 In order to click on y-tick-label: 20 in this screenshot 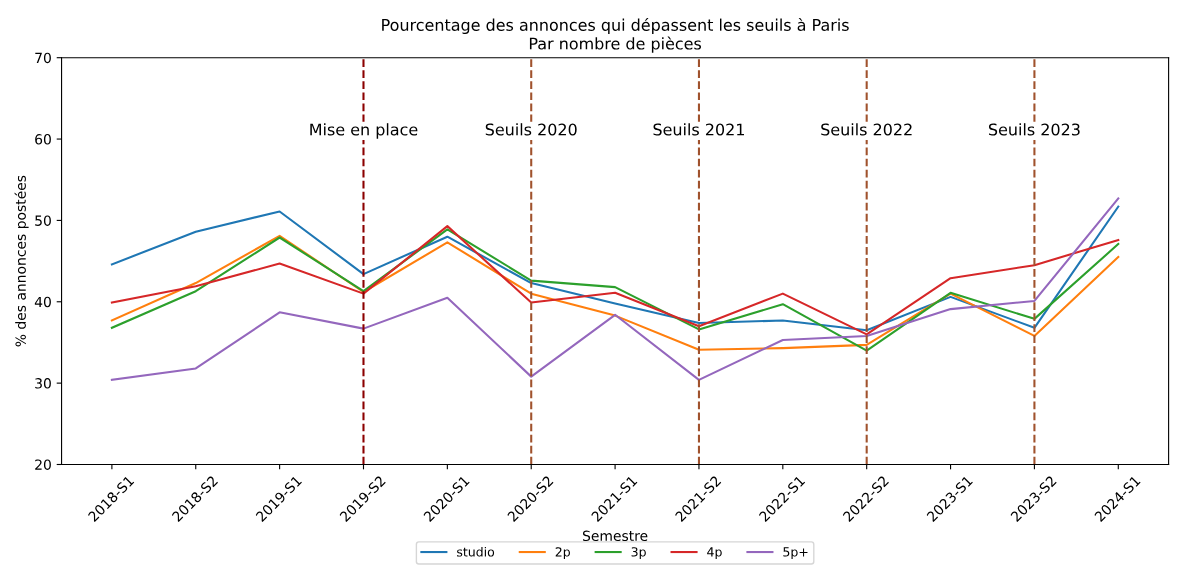, I will do `click(43, 464)`.